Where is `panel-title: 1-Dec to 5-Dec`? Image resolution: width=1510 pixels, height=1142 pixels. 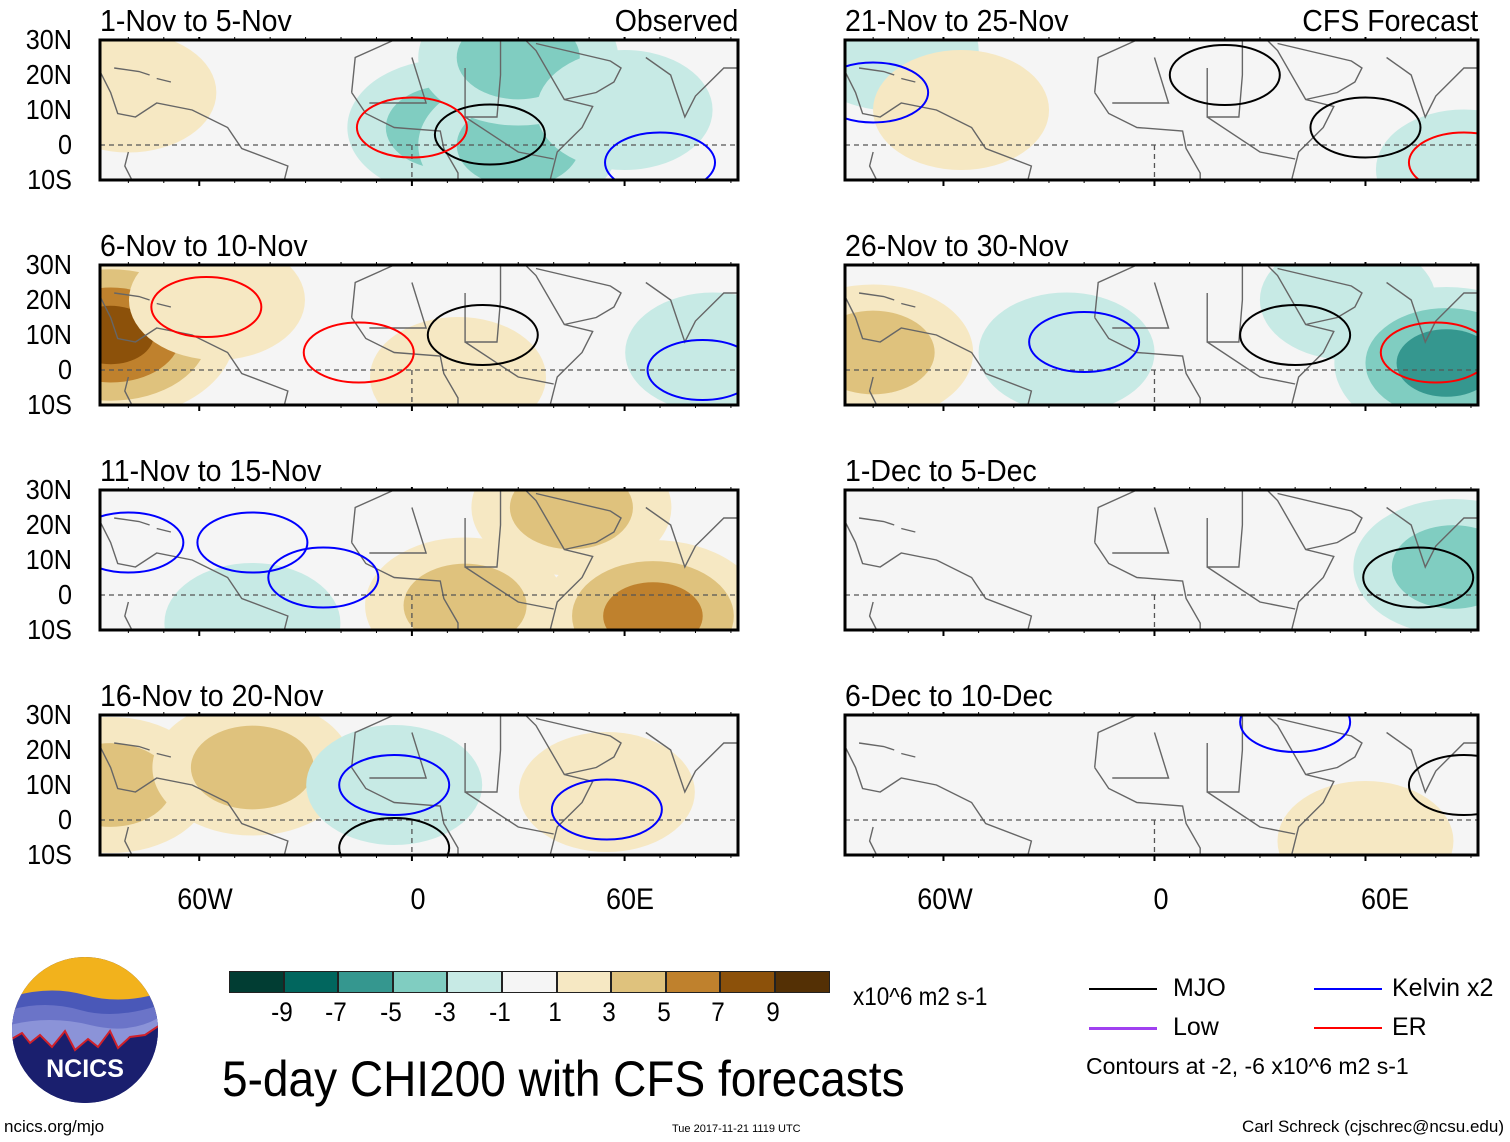 panel-title: 1-Dec to 5-Dec is located at coordinates (941, 470).